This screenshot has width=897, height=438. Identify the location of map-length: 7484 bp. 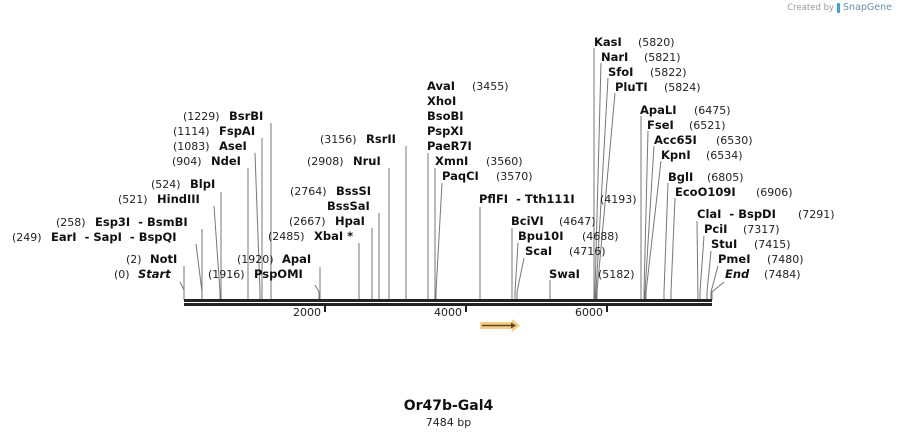
(448, 422).